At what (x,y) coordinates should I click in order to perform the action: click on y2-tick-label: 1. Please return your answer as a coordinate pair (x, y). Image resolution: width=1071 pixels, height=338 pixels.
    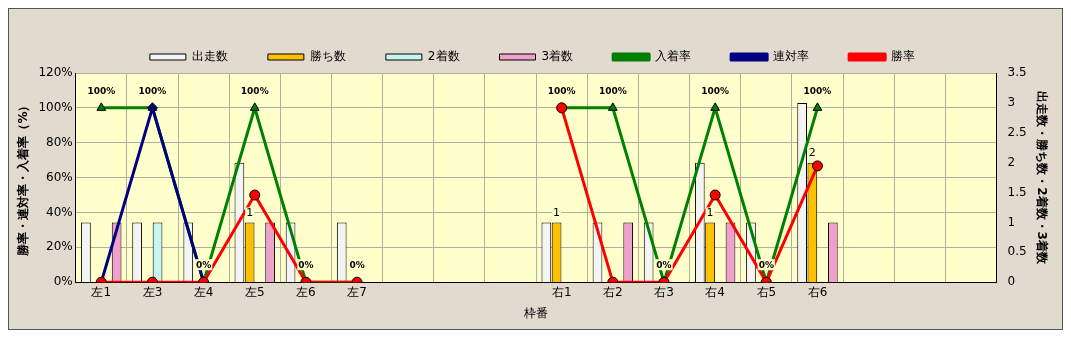
    Looking at the image, I should click on (1011, 221).